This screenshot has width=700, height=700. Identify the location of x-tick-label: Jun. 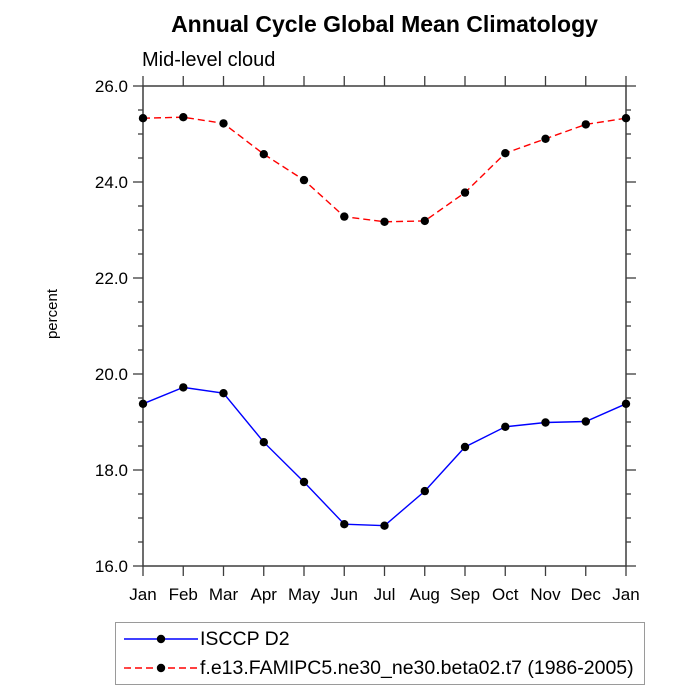
(344, 594).